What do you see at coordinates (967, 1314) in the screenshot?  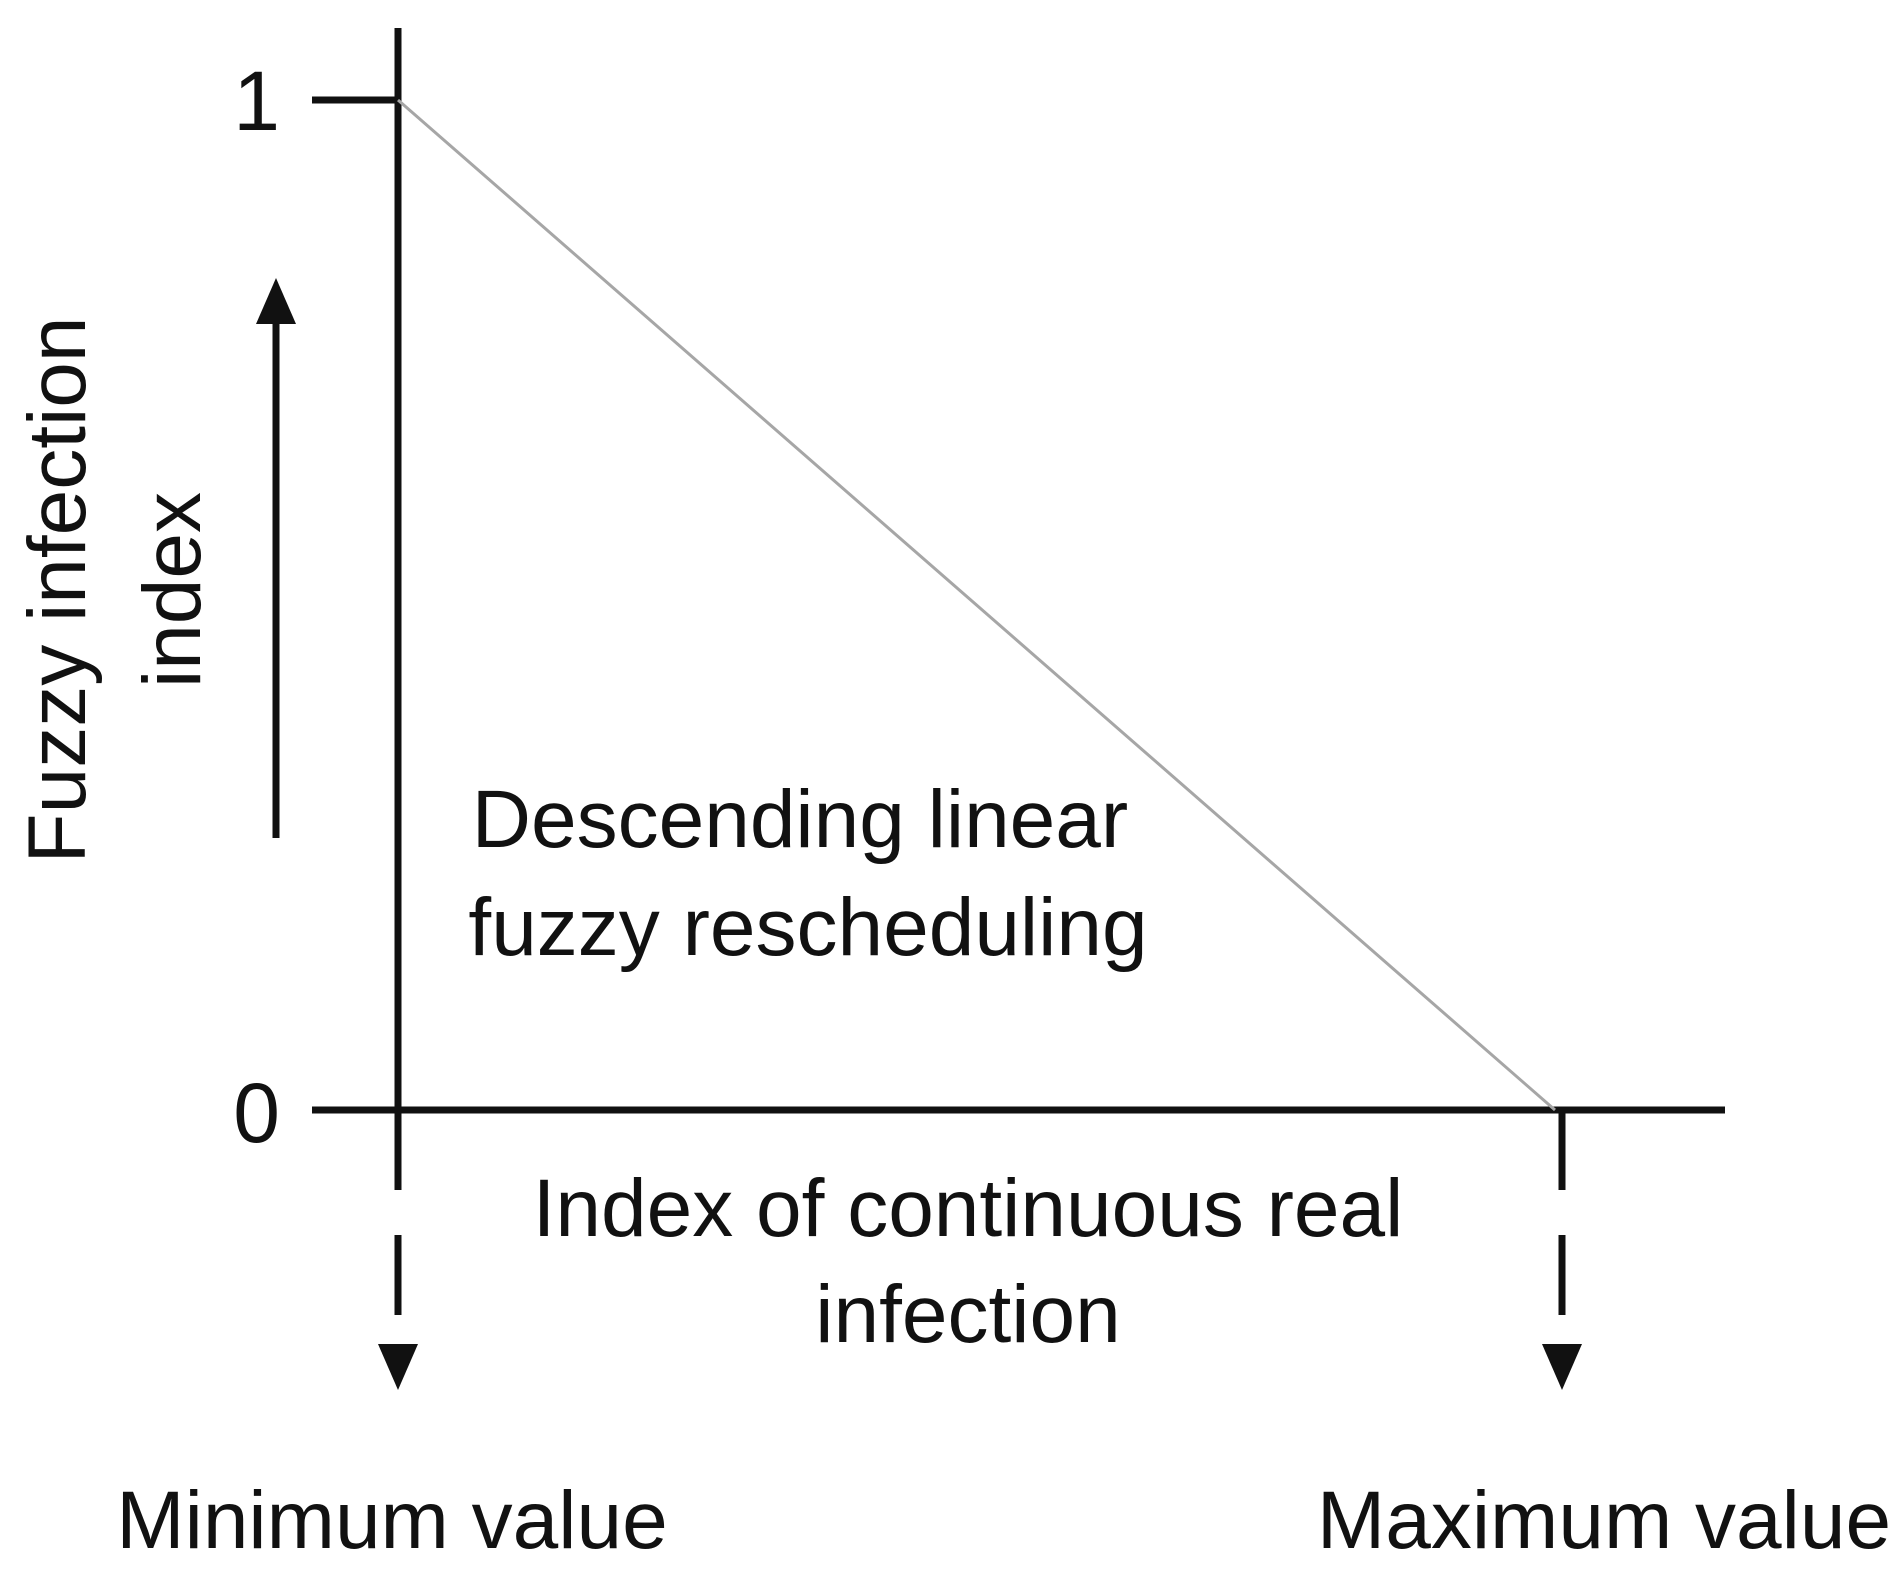 I see `x-axis-label-line2: infection` at bounding box center [967, 1314].